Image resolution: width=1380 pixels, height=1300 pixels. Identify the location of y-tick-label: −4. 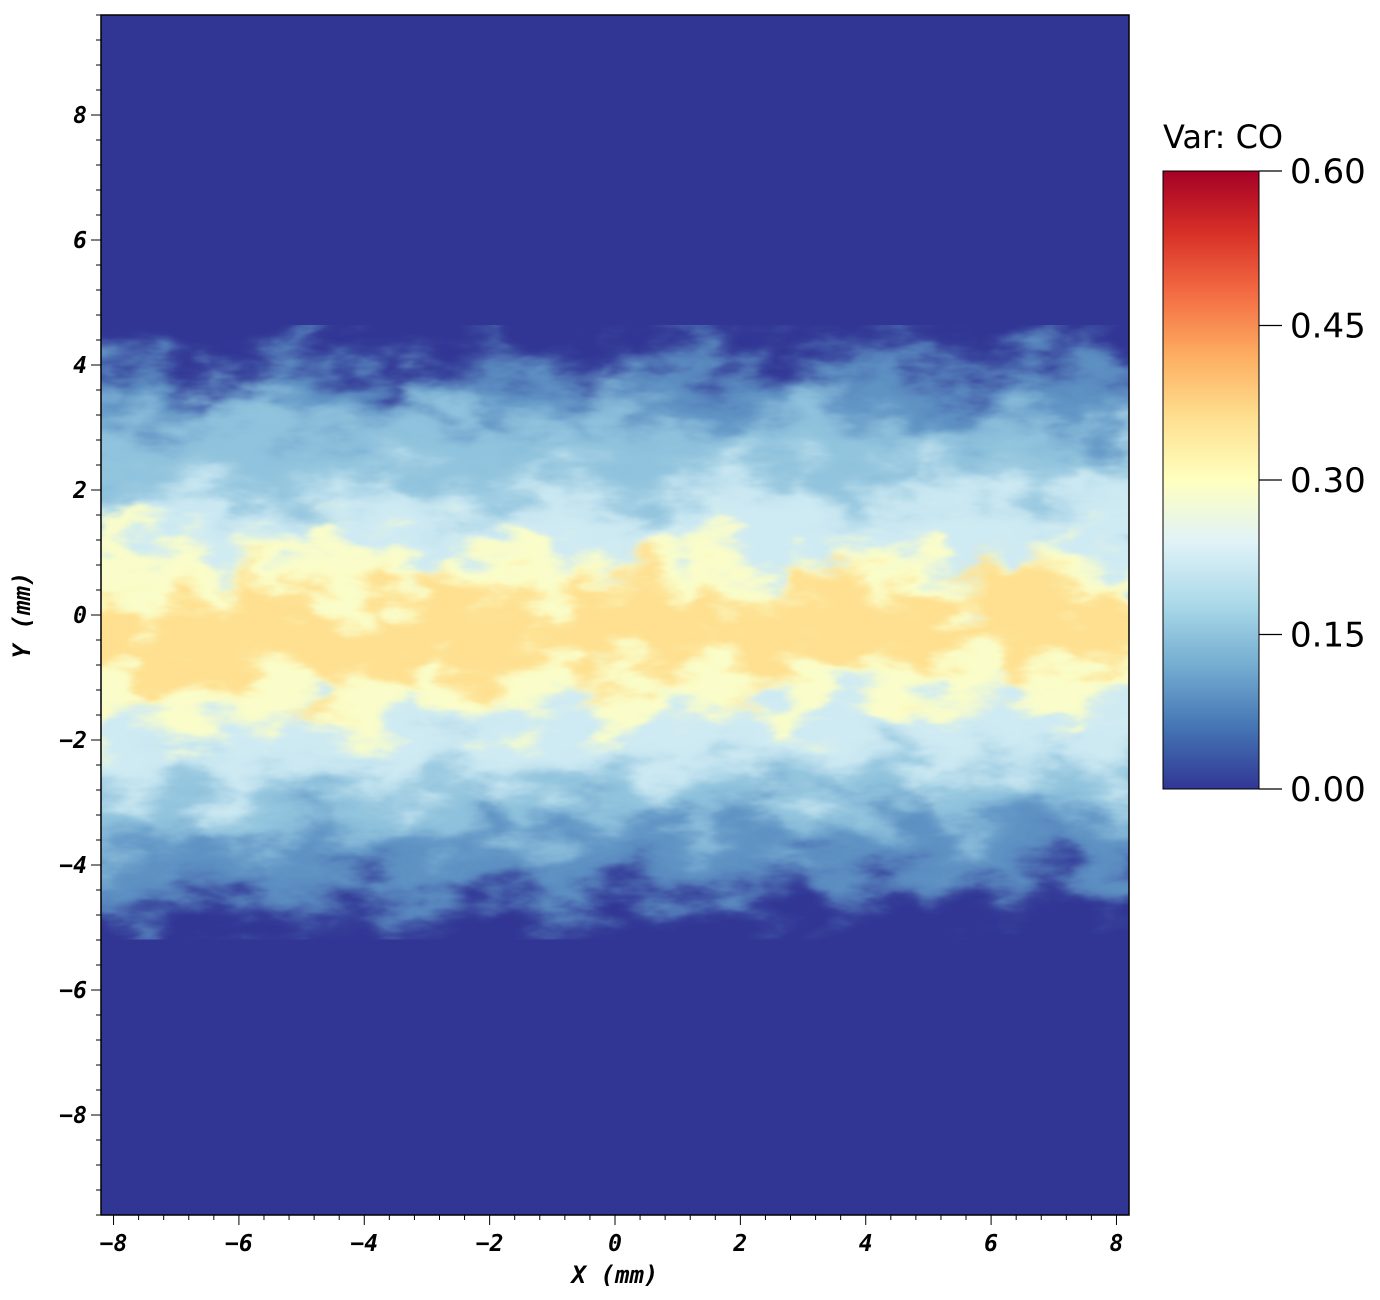
(73, 866).